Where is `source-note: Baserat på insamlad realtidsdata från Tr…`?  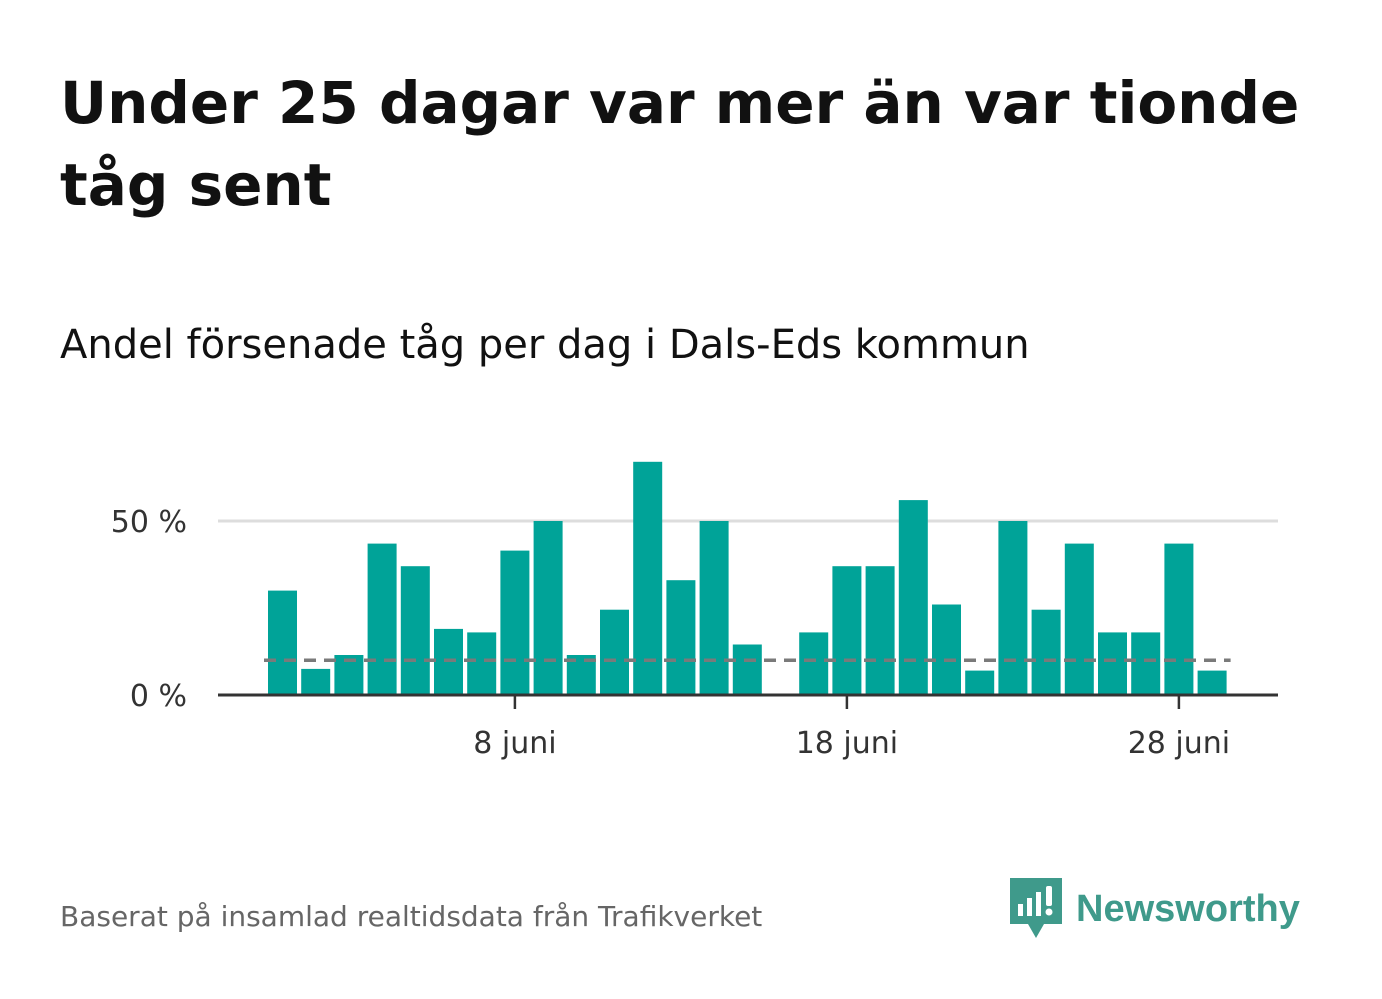 source-note: Baserat på insamlad realtidsdata från Tr… is located at coordinates (411, 916).